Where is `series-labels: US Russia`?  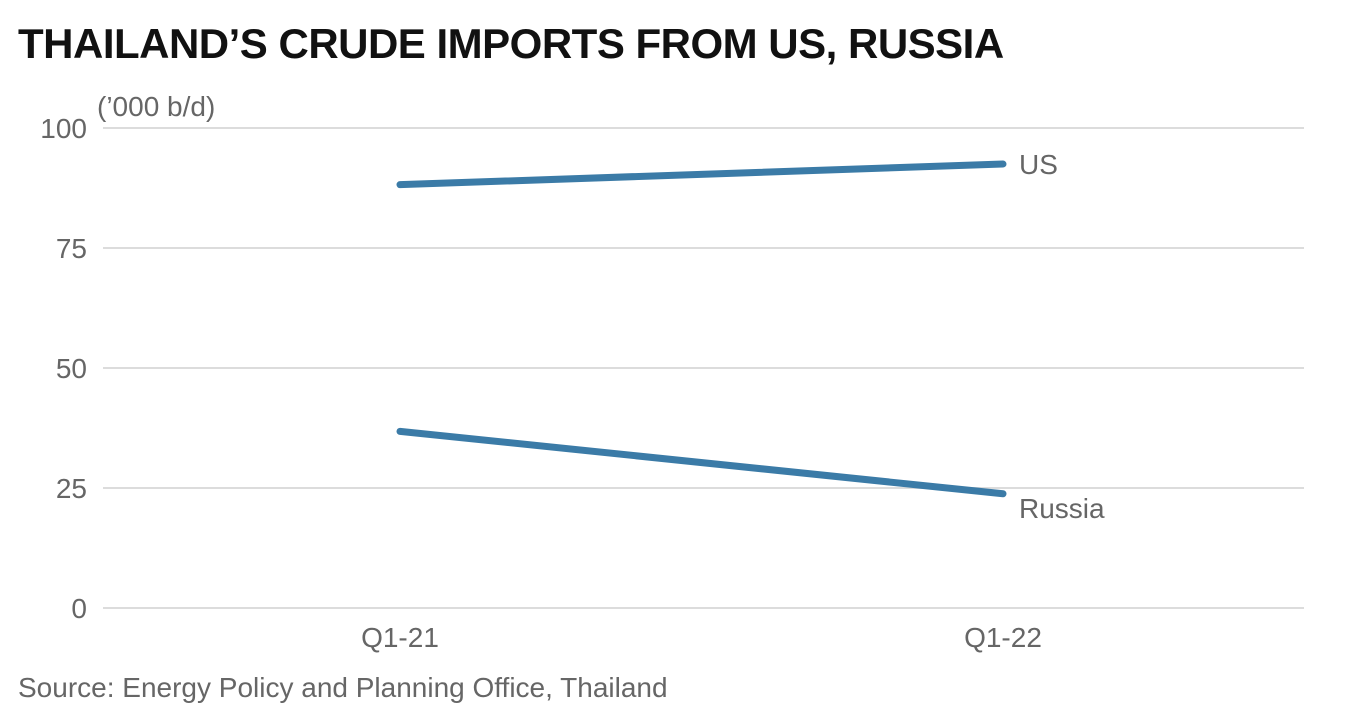 series-labels: US Russia is located at coordinates (1062, 336).